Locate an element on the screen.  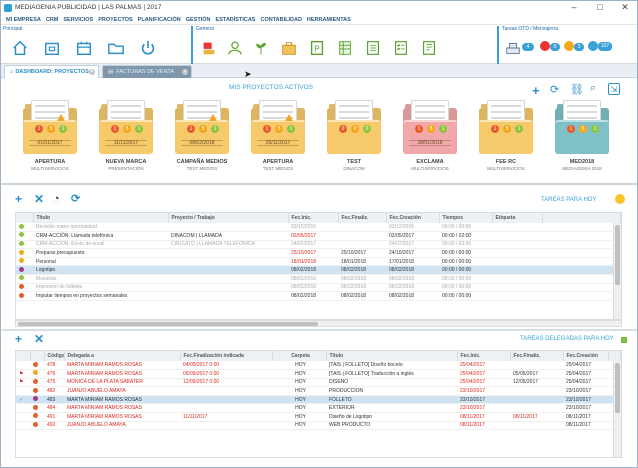
delete-task-icon: ✕ is located at coordinates (39, 199).